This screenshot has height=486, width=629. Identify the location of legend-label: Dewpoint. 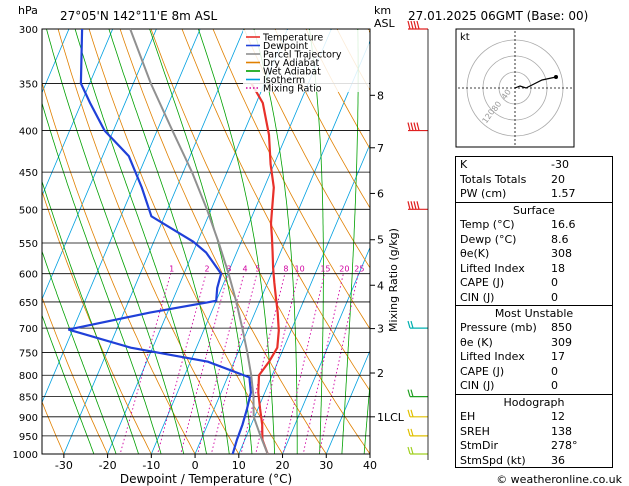
(285, 46).